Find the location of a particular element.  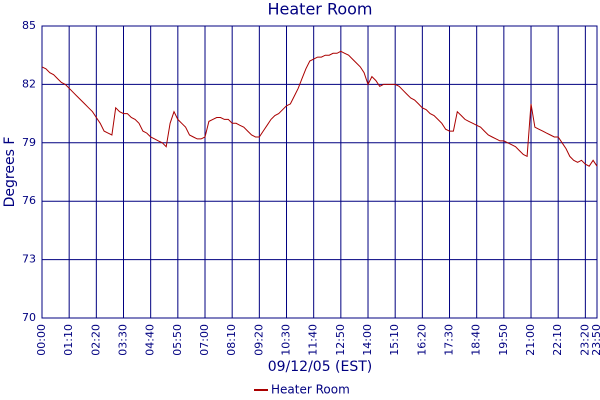

x-tick-label: 05:50 is located at coordinates (177, 340).